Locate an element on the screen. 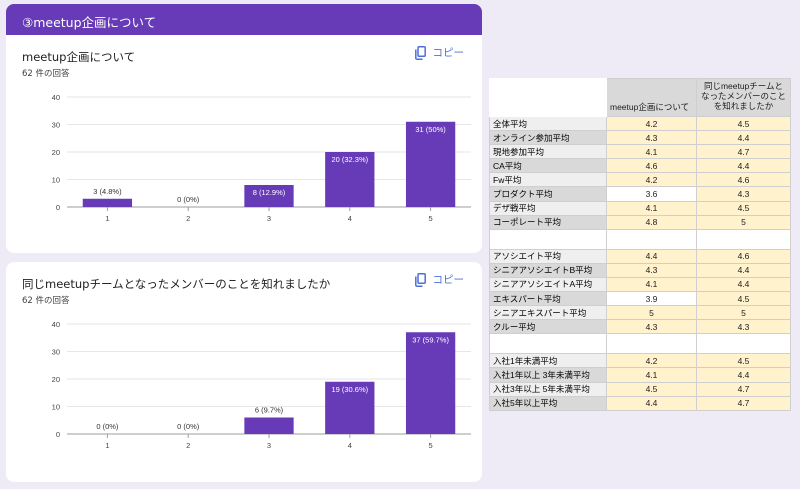  table-row: コーポレート平均 4.8 5 is located at coordinates (640, 222).